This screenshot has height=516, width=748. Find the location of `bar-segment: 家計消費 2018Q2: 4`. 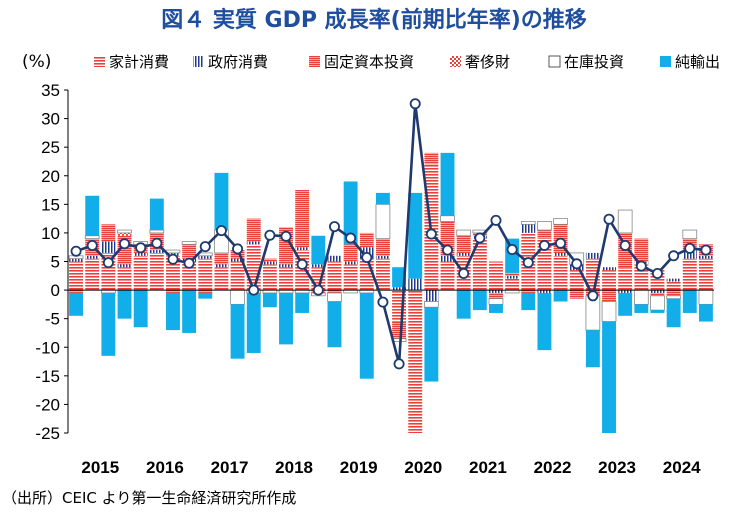

bar-segment: 家計消費 2018Q2: 4 is located at coordinates (286, 279).